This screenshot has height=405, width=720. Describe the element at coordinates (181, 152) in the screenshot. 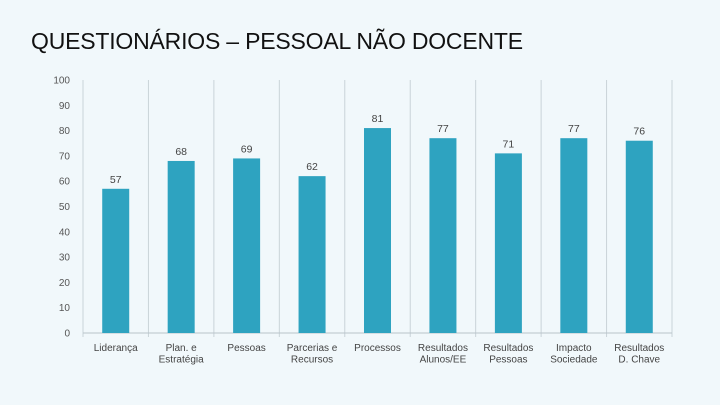

I see `data-label: 68` at that location.